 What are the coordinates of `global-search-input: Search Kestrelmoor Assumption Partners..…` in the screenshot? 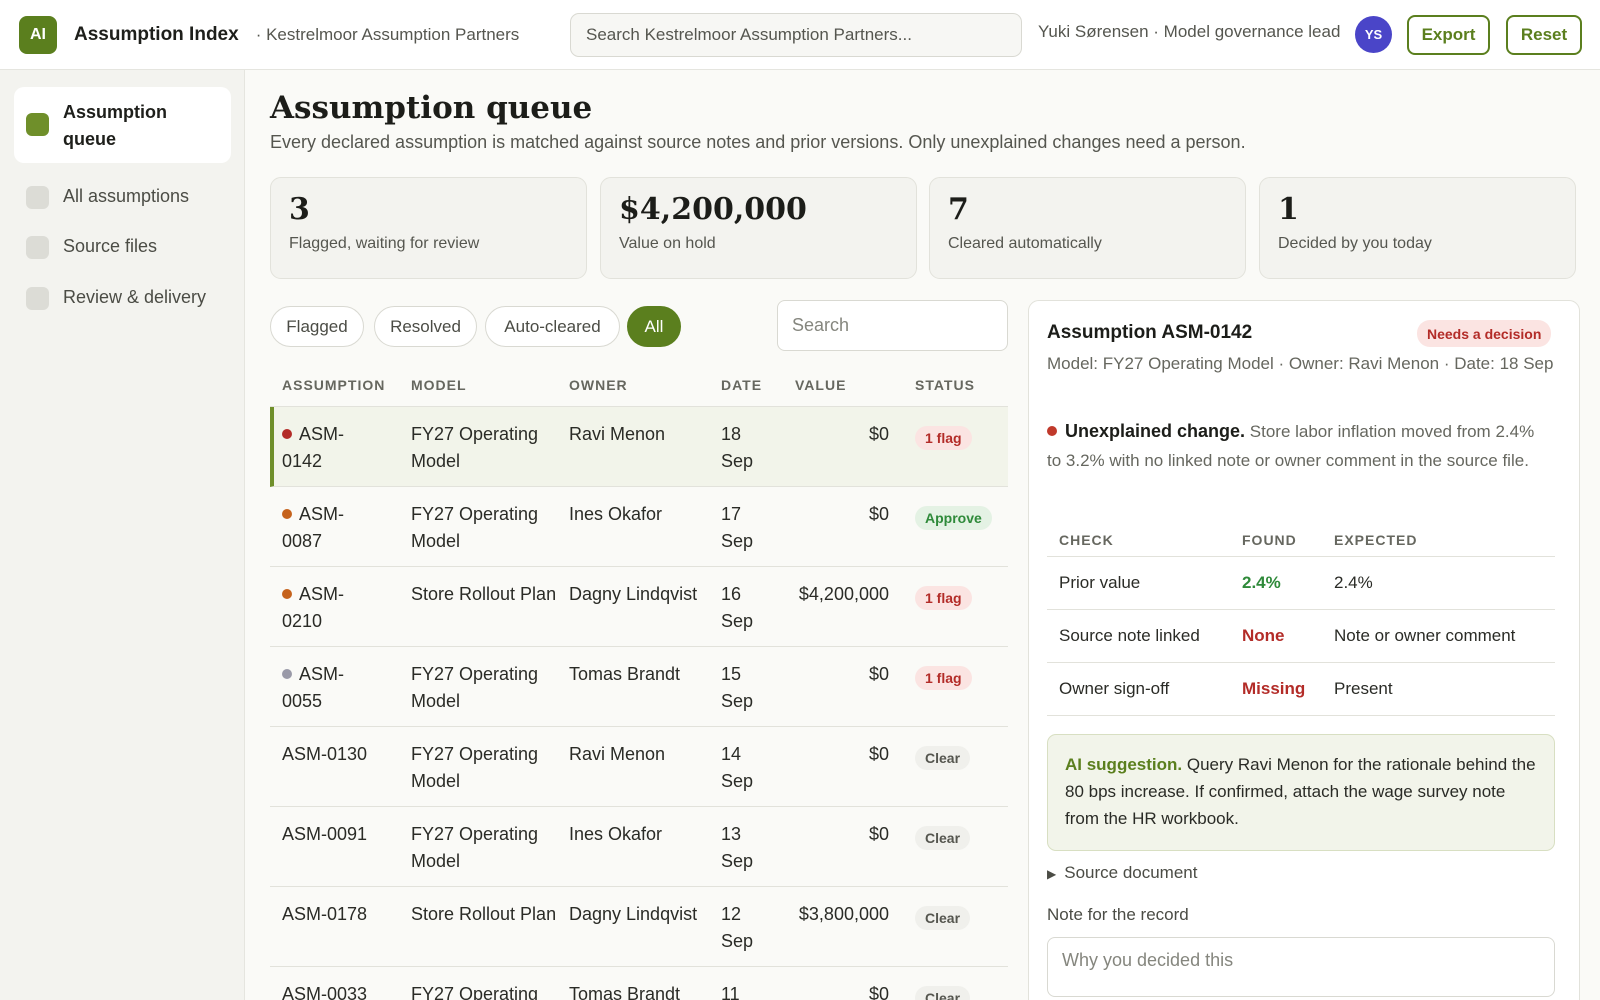 It's located at (796, 35).